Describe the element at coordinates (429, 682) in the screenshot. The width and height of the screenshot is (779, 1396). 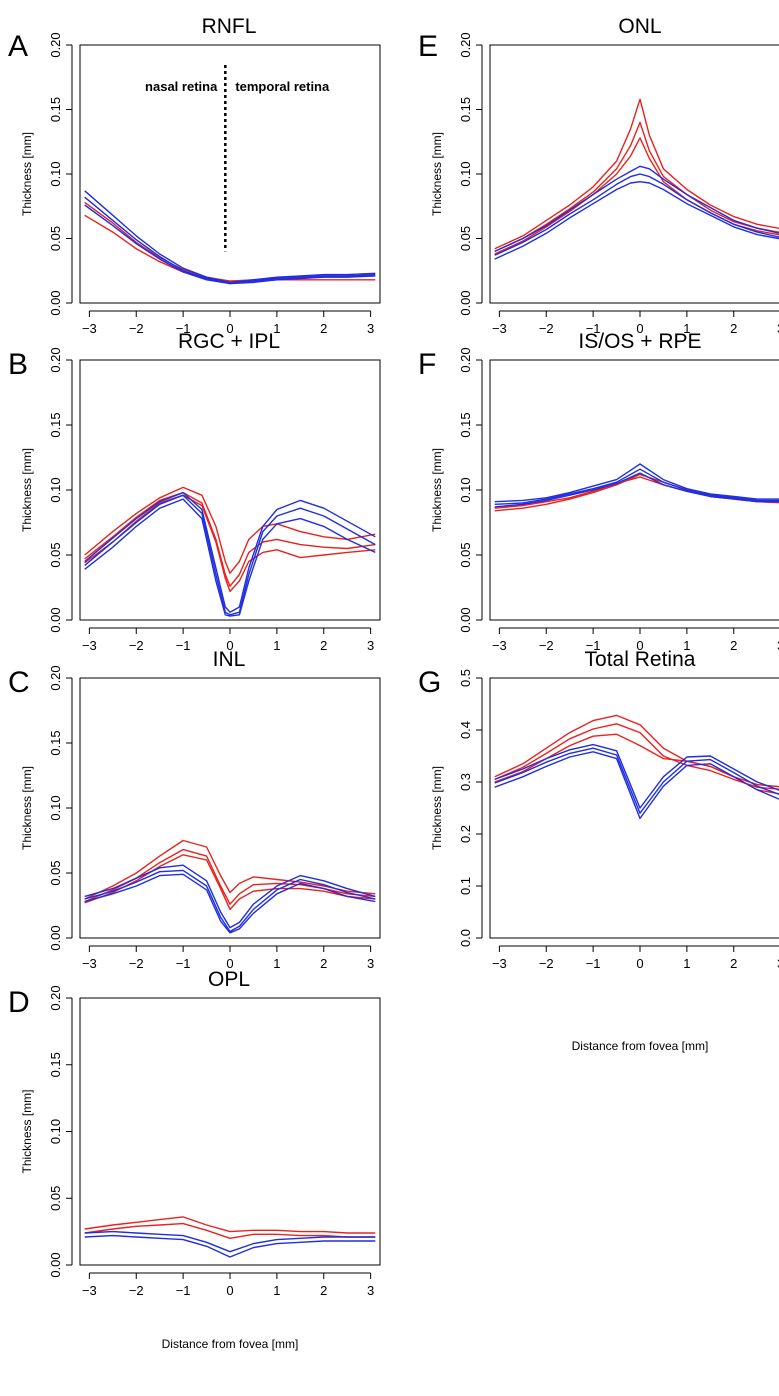
I see `panel-letter: G` at that location.